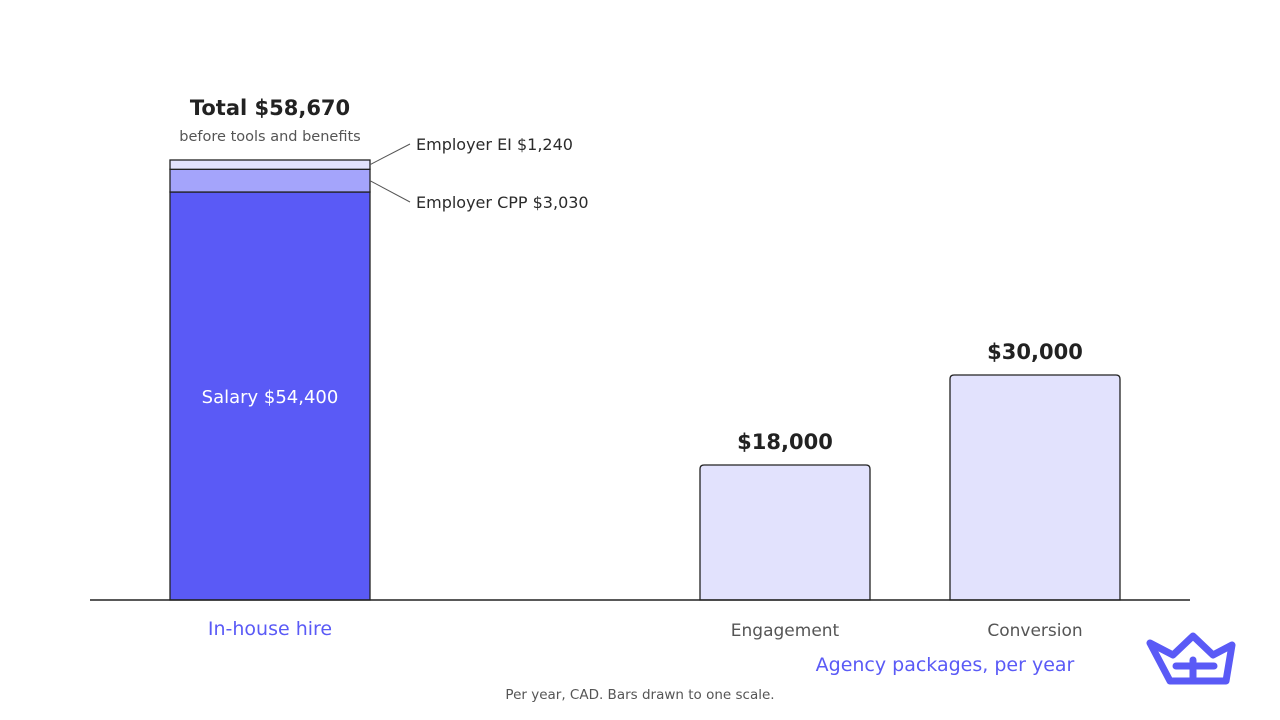 The image size is (1280, 720). I want to click on salary-segment, so click(270, 396).